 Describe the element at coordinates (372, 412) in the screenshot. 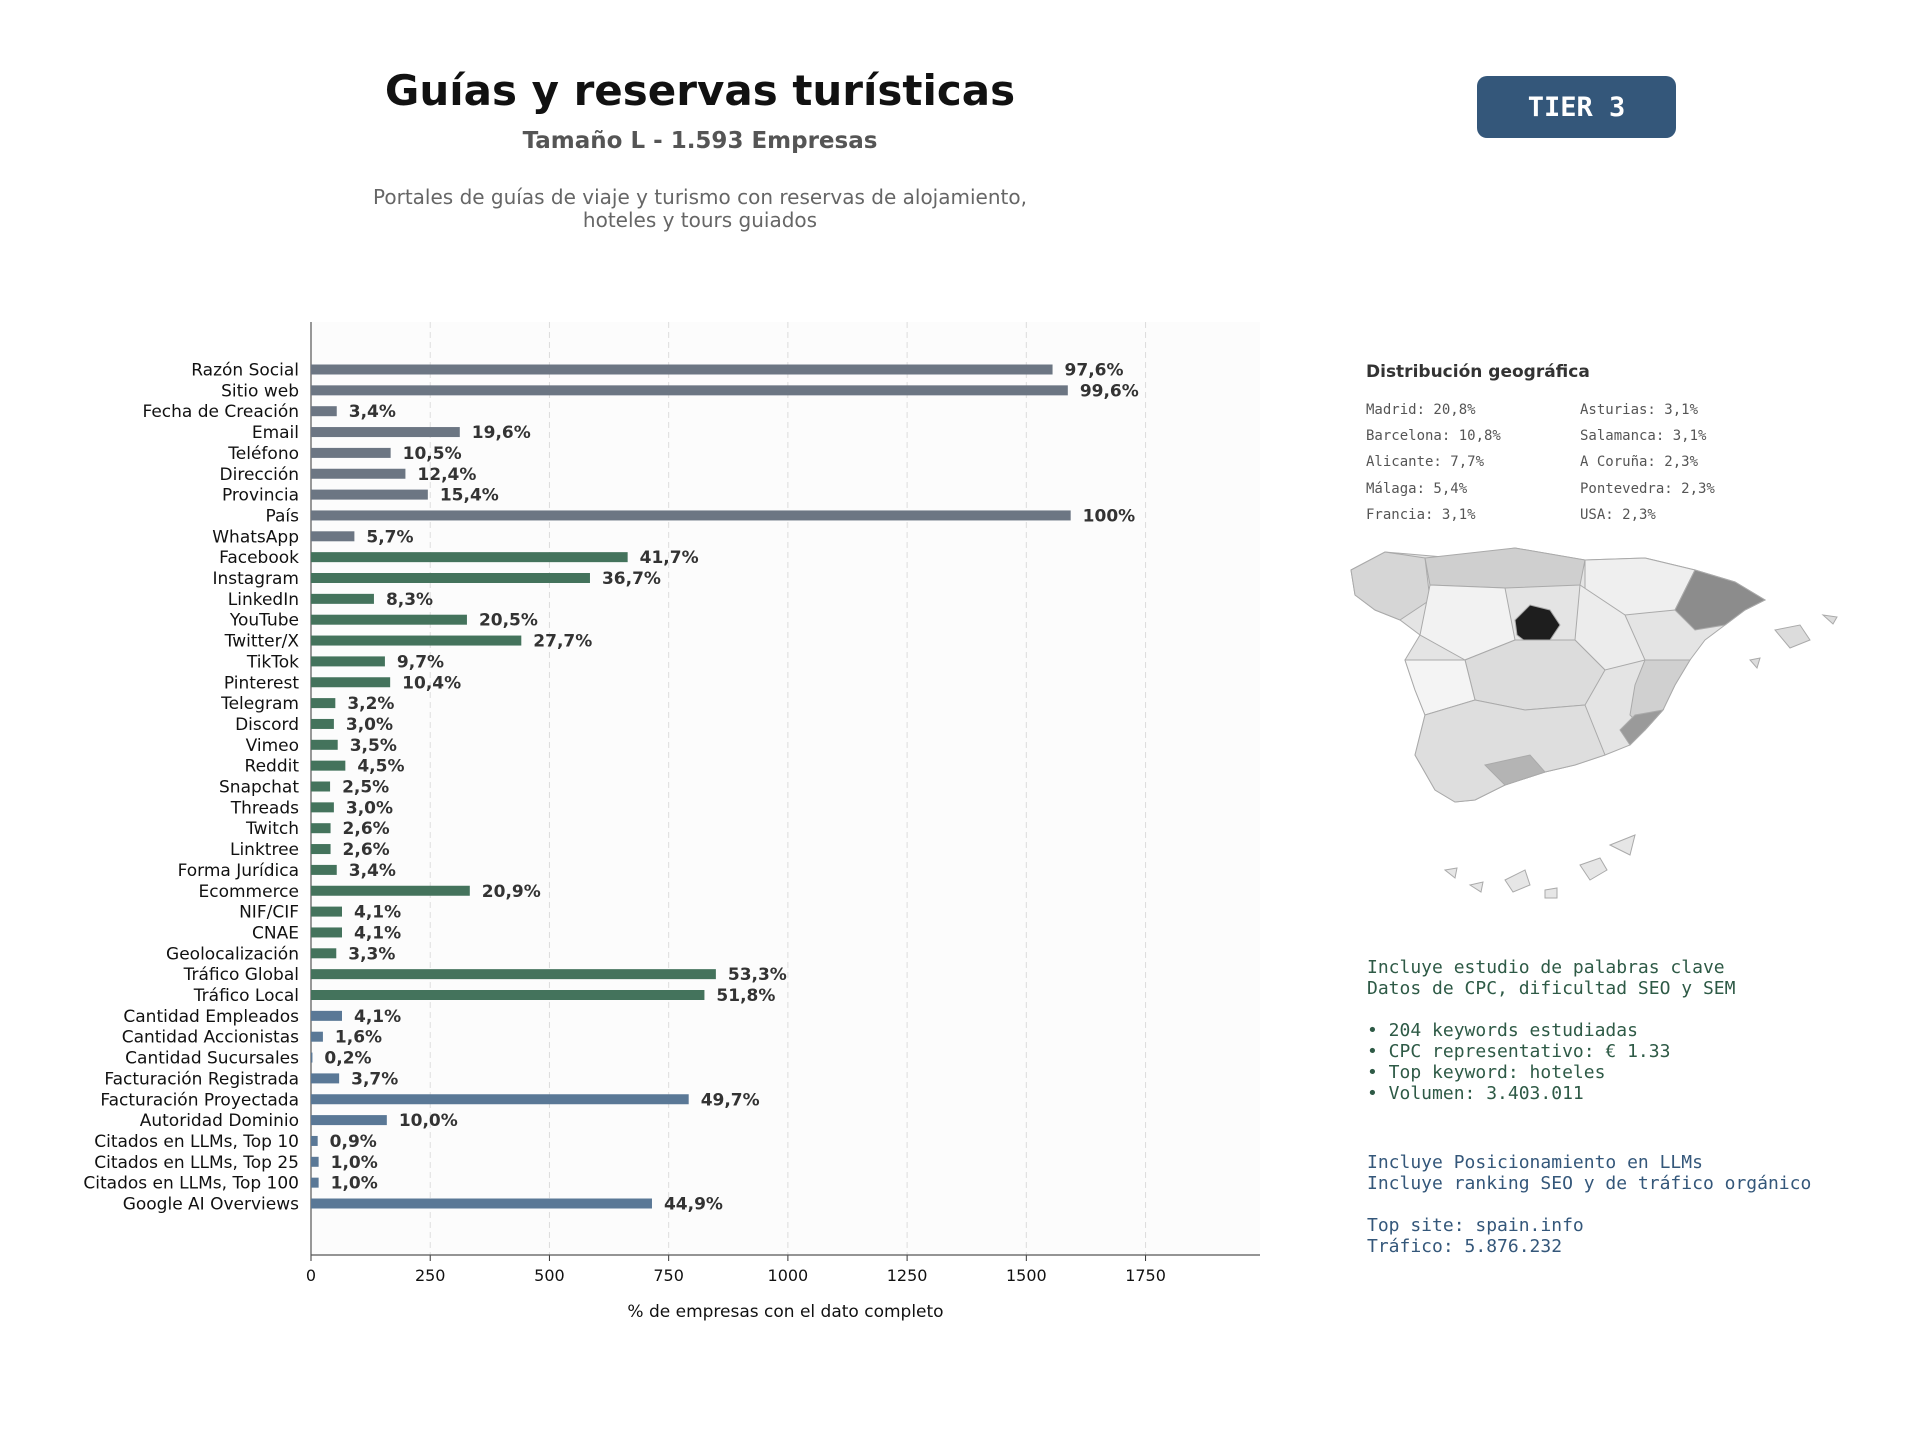

I see `data-label: 3,4%` at that location.